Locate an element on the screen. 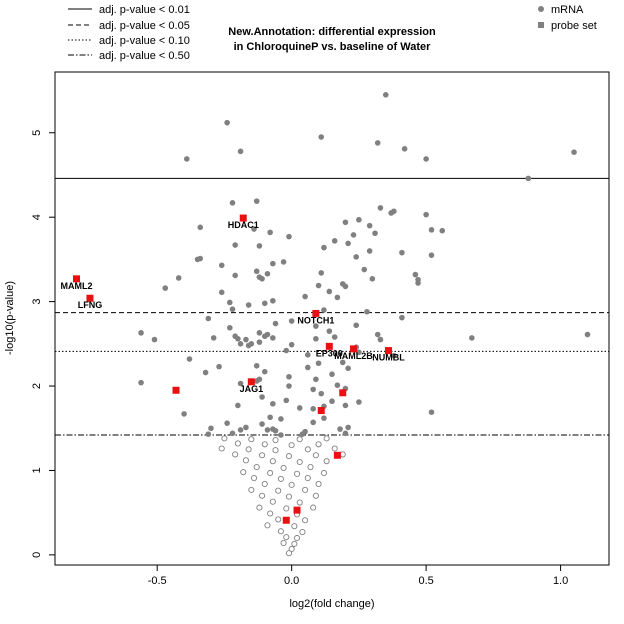  legend-label-p050: adj. p-value < 0.50 is located at coordinates (144, 56).